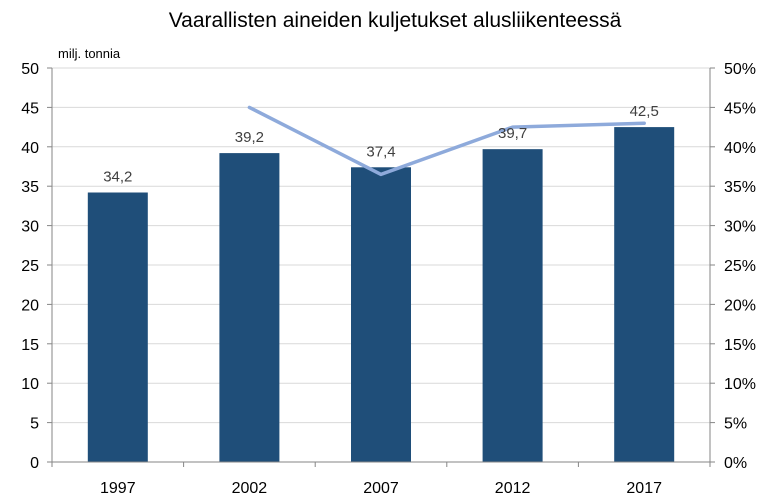 Image resolution: width=779 pixels, height=500 pixels. Describe the element at coordinates (30, 305) in the screenshot. I see `y-tick-label: 20` at that location.